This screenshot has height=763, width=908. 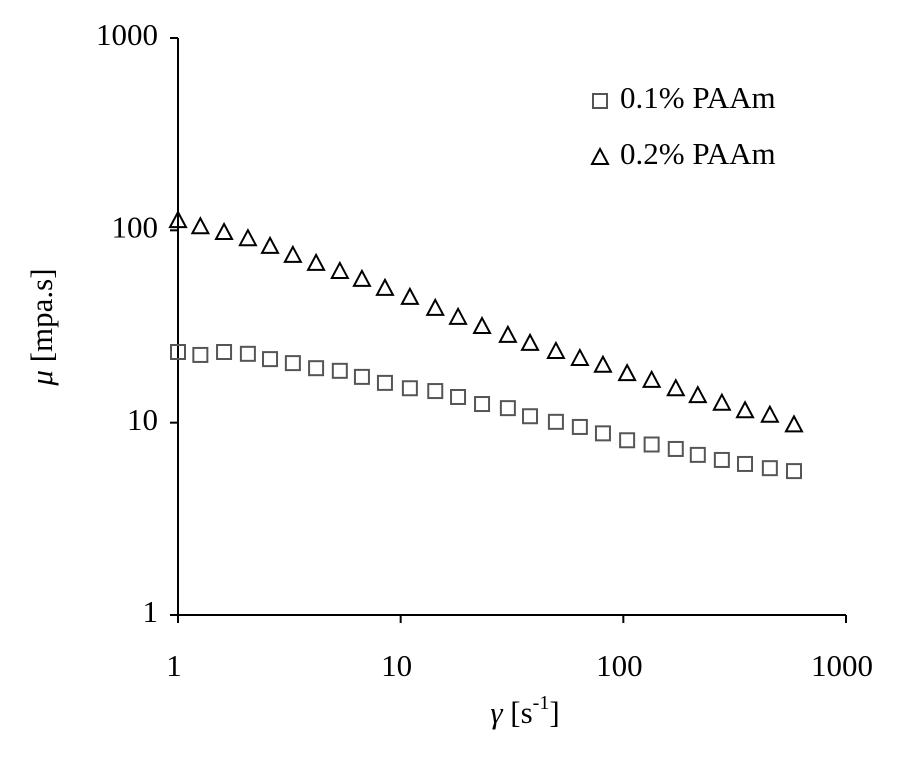 I want to click on y-label-symbol: μ, so click(x=41, y=378).